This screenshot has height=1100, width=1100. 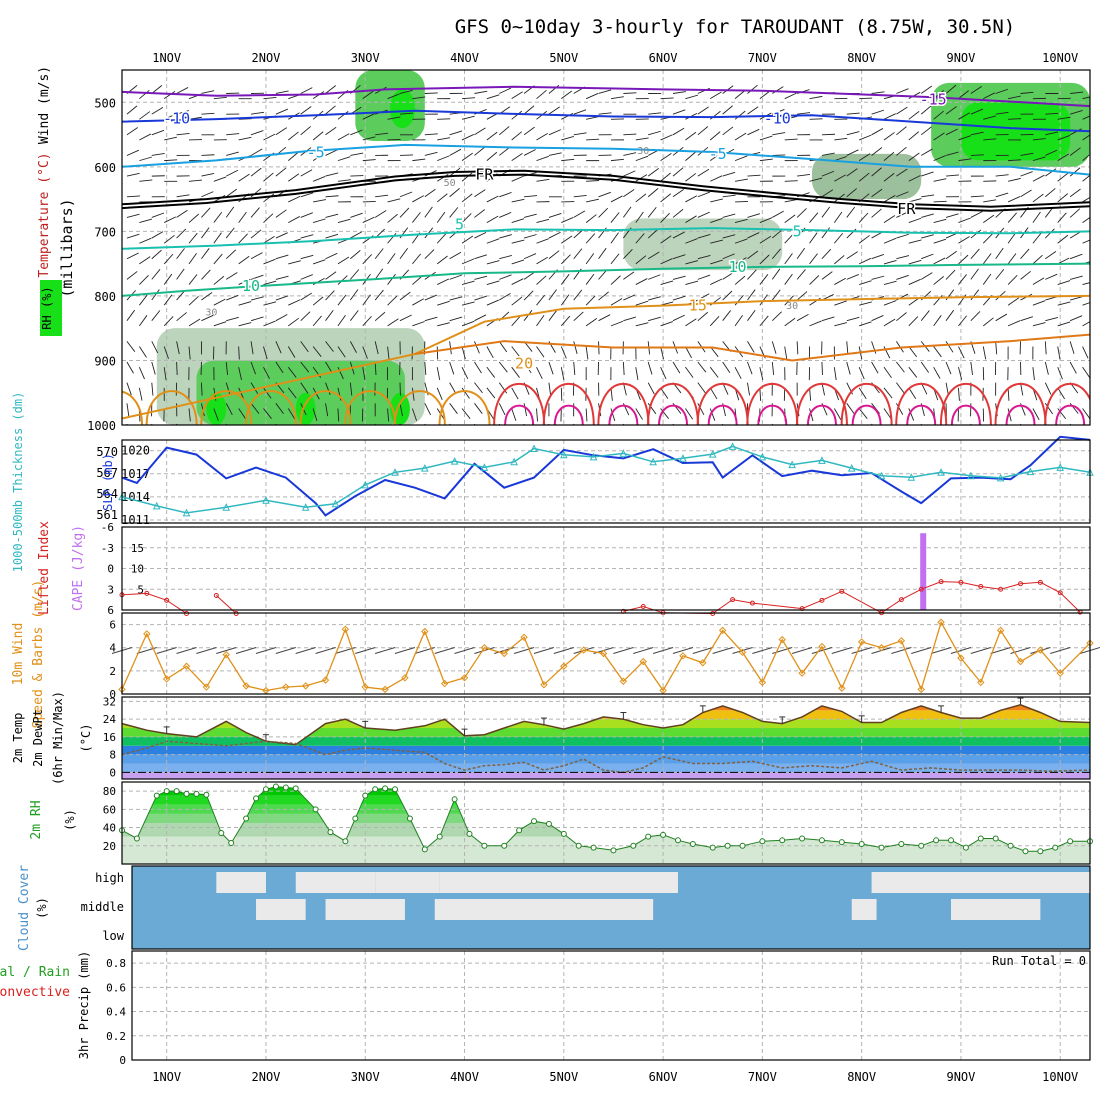 I want to click on rh-band-layer, so click(x=606, y=825).